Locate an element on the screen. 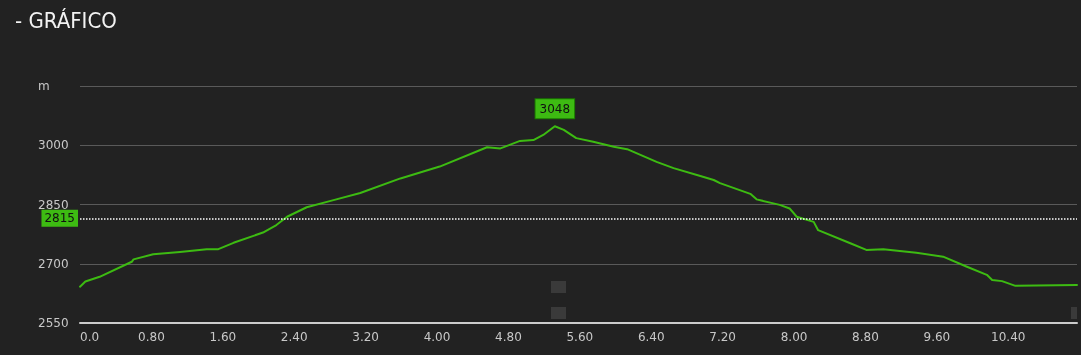  x-tick-label: 5.60 is located at coordinates (580, 337).